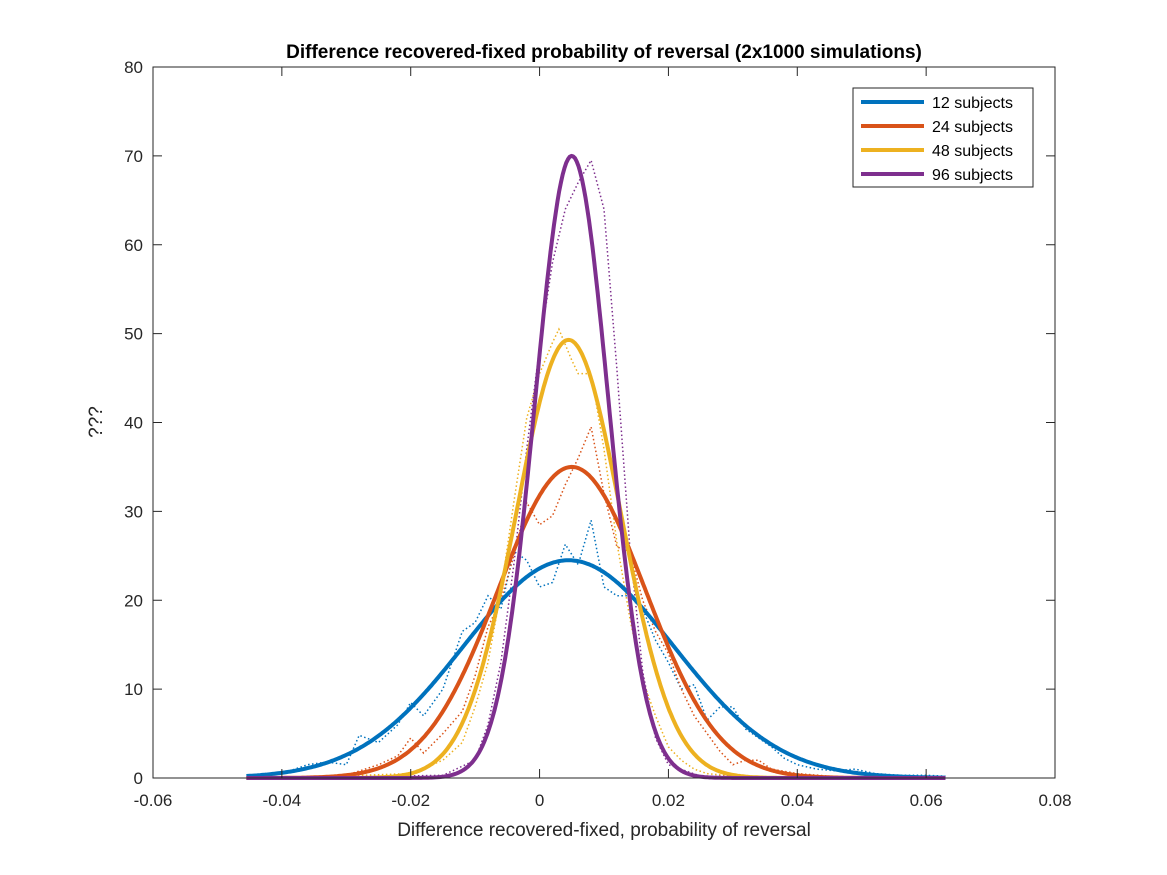  I want to click on y-tick-label: 50, so click(133, 334).